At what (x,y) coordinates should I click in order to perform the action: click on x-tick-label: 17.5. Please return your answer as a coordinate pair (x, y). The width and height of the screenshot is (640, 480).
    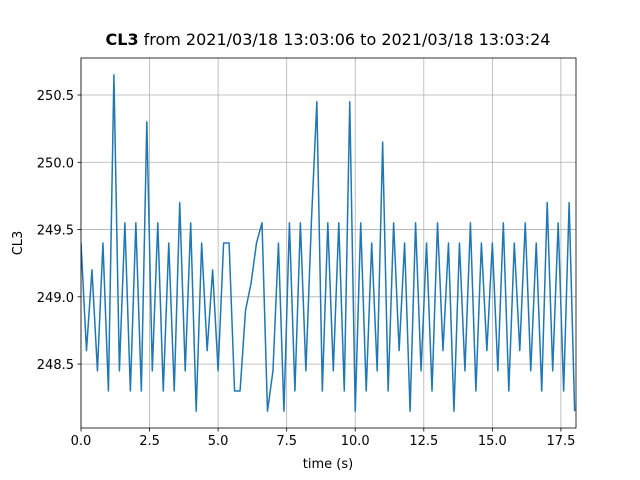
    Looking at the image, I should click on (560, 441).